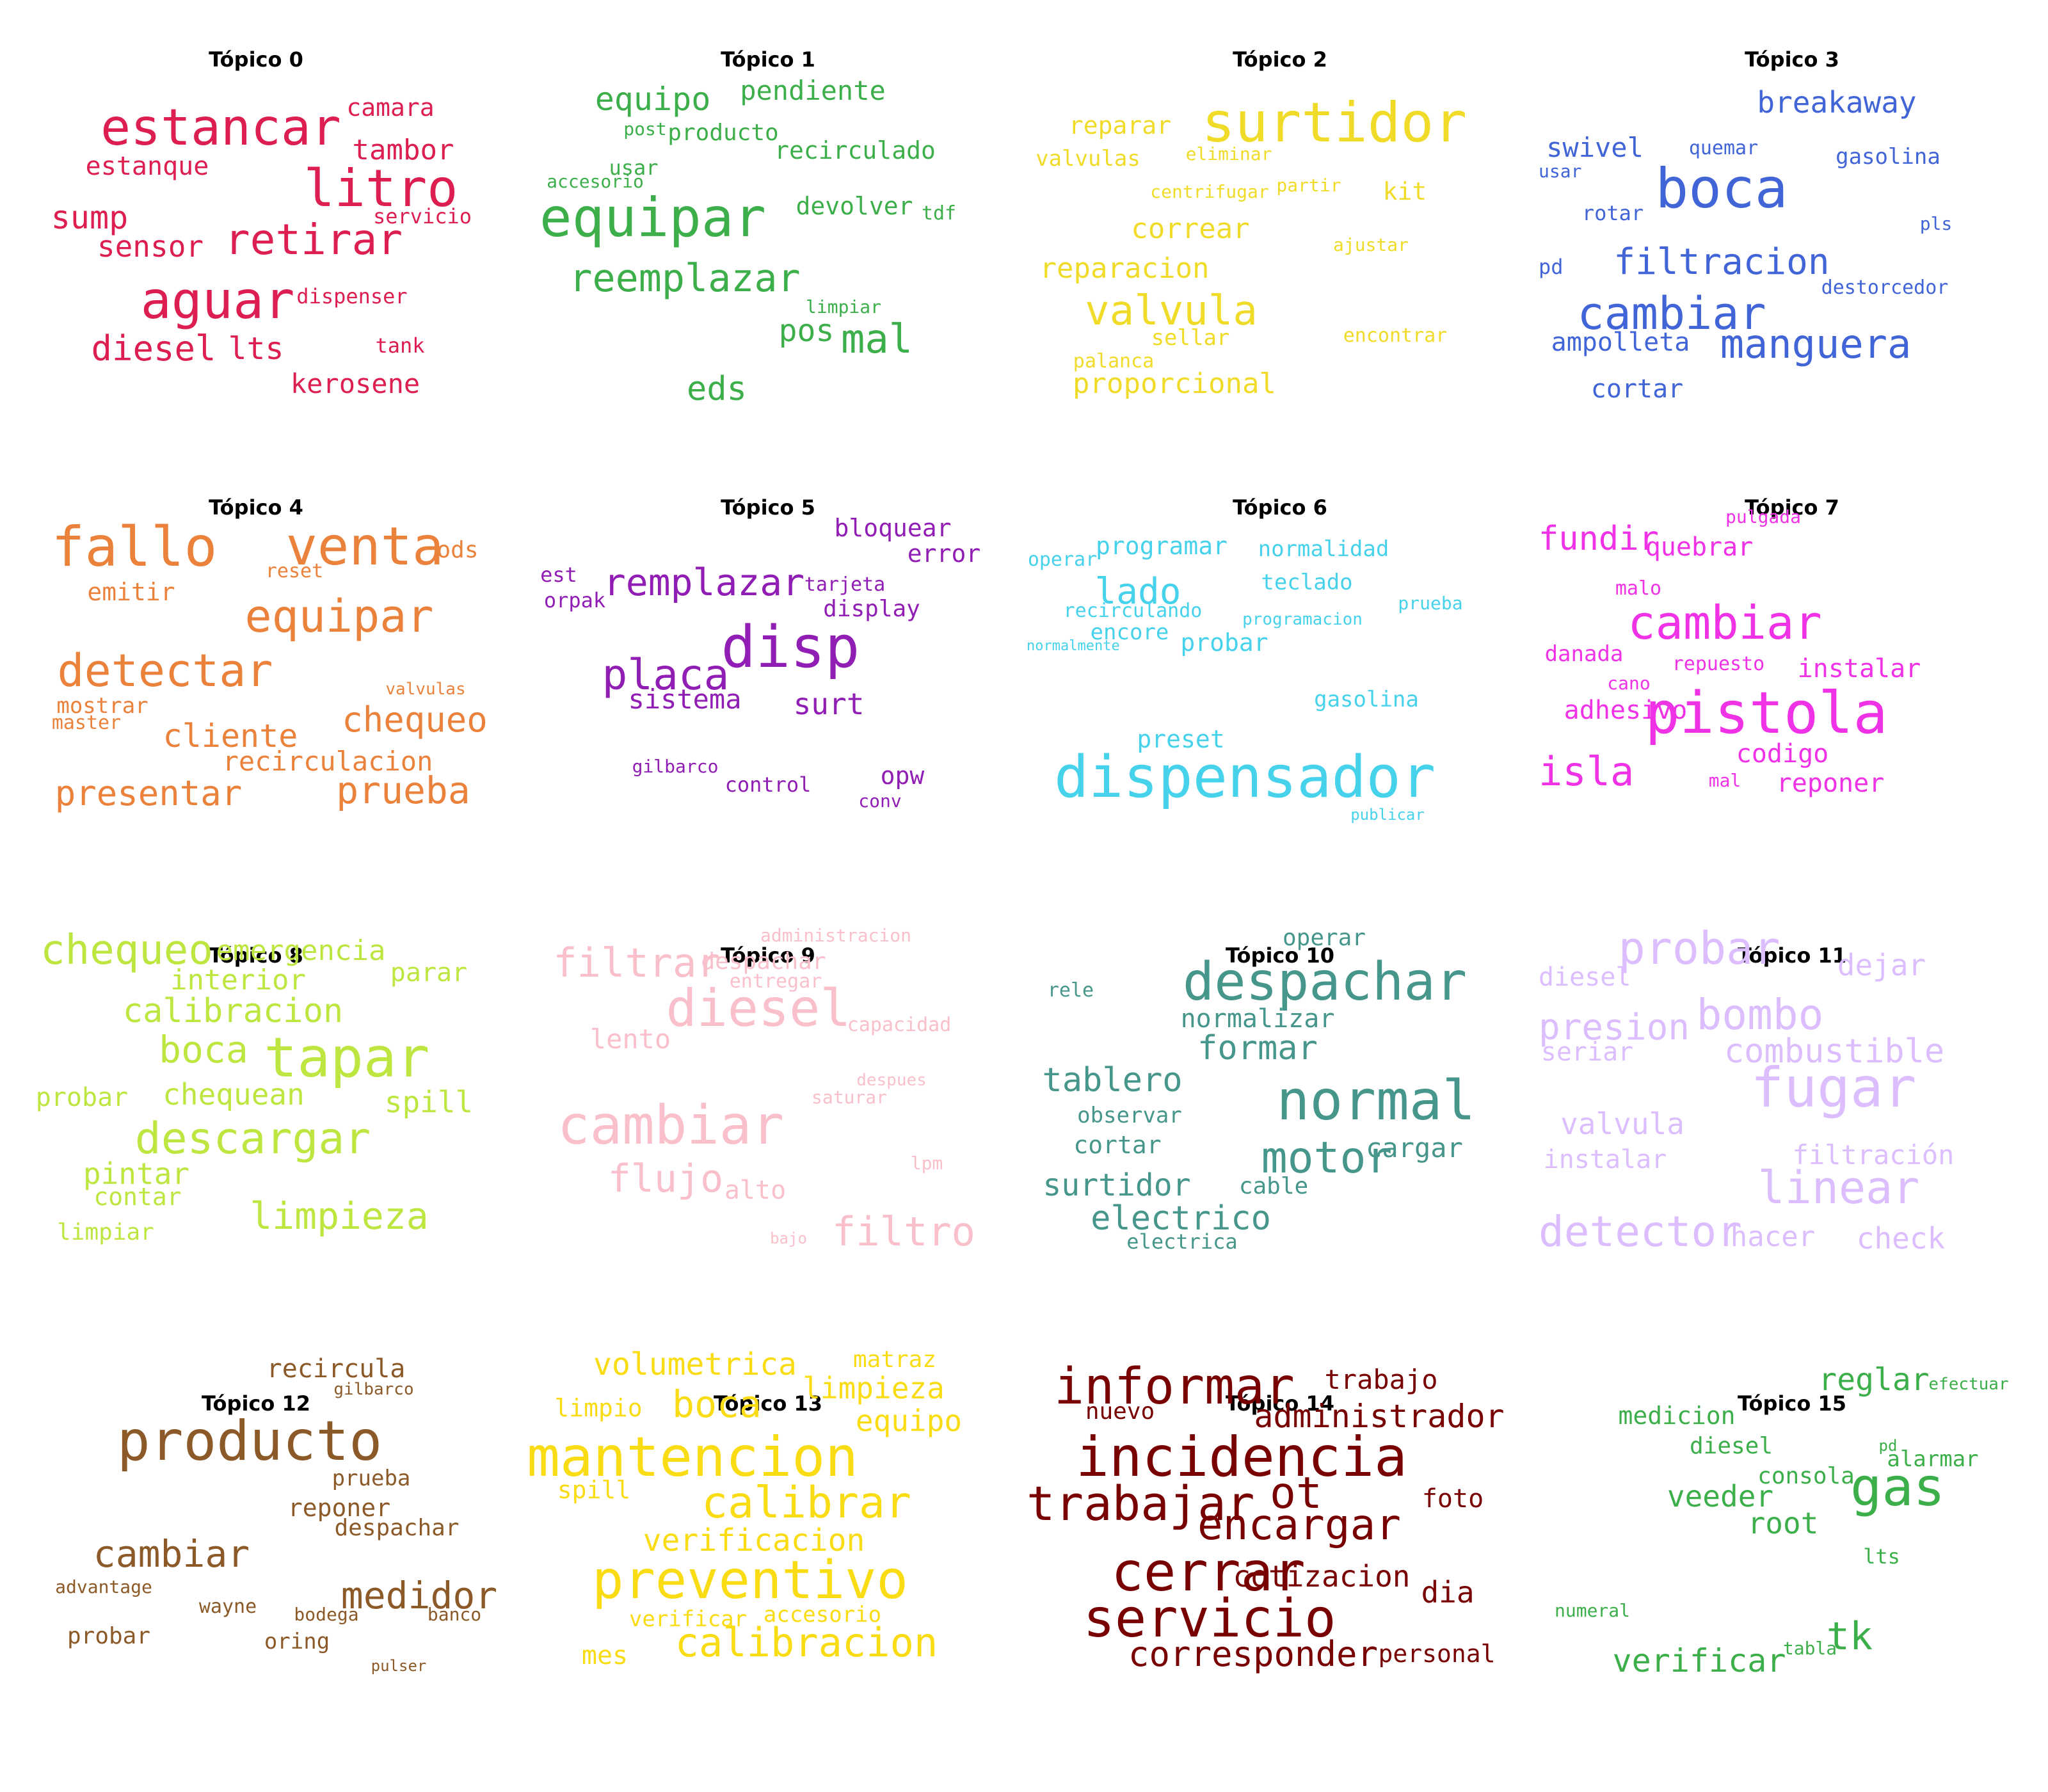 Image resolution: width=2048 pixels, height=1792 pixels. Describe the element at coordinates (1595, 147) in the screenshot. I see `cloud-word: swivel` at that location.